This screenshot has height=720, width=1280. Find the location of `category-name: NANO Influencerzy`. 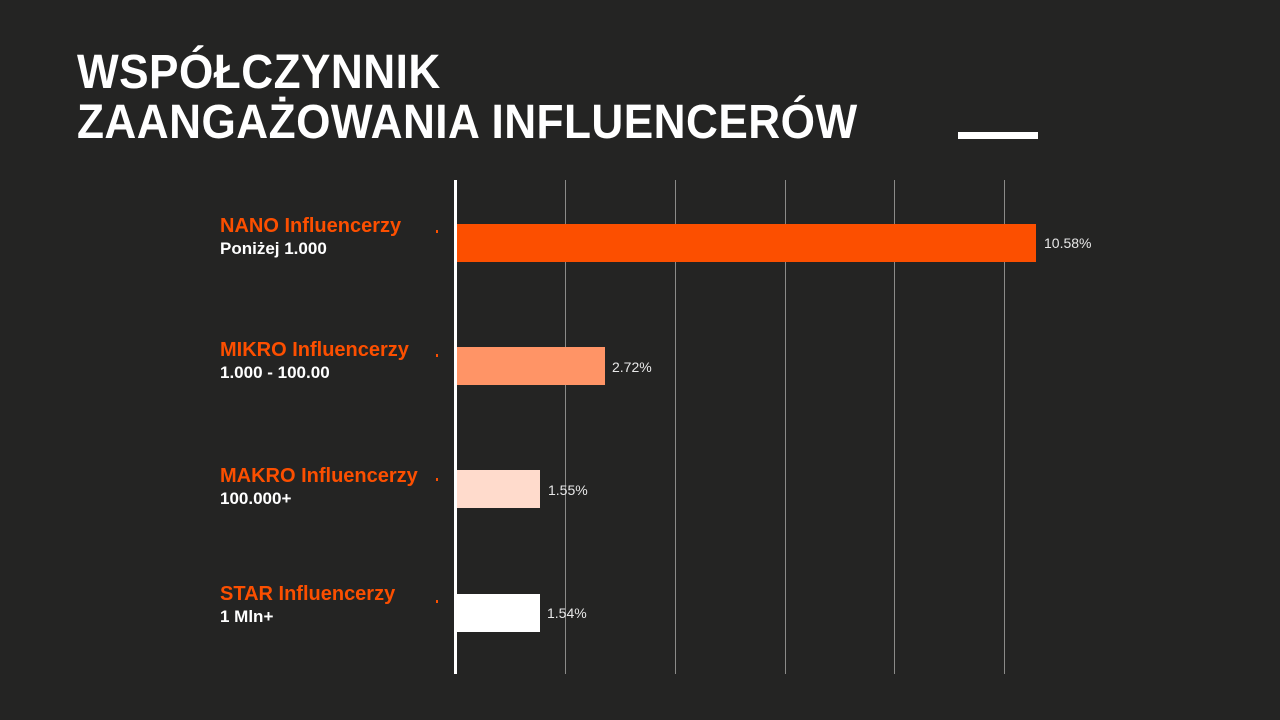

category-name: NANO Influencerzy is located at coordinates (311, 226).